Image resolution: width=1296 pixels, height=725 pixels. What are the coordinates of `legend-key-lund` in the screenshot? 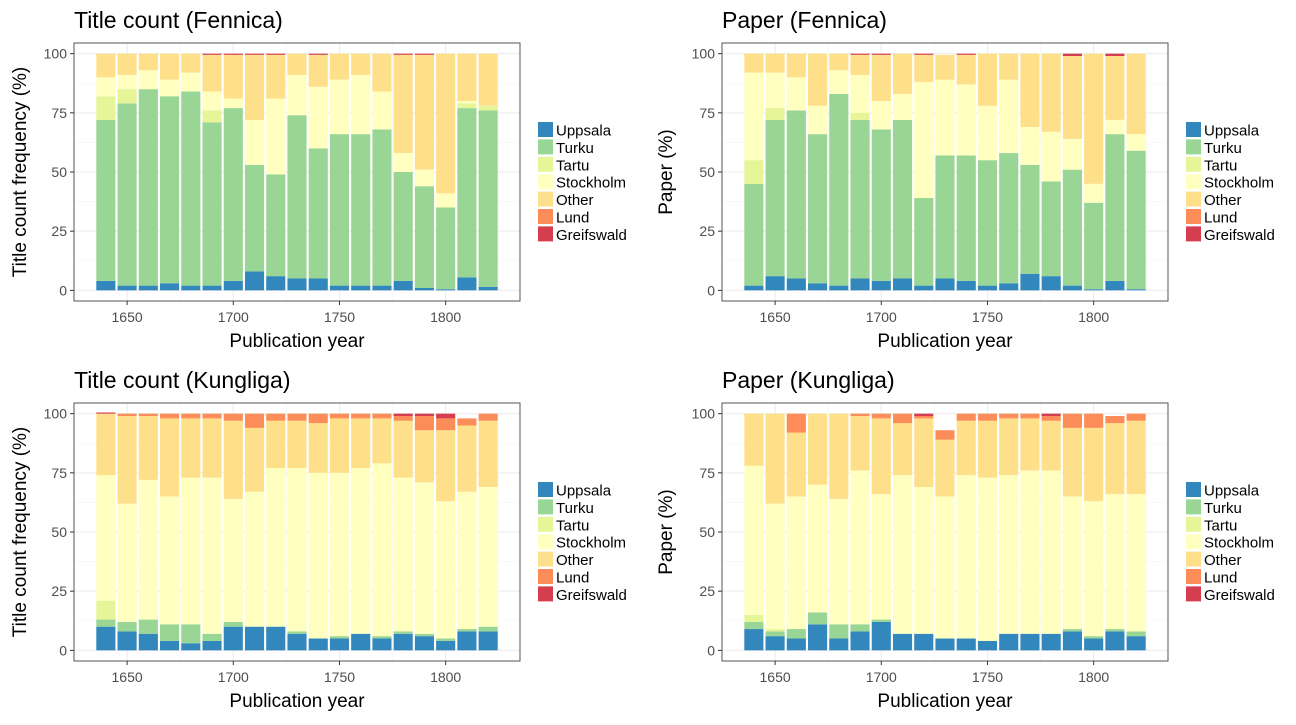 It's located at (1193, 216).